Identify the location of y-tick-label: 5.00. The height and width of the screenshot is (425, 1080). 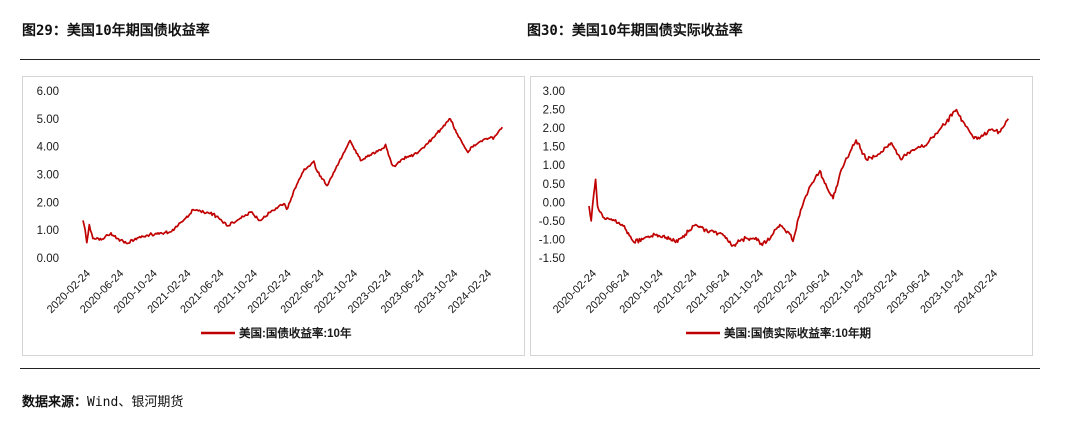
(48, 120).